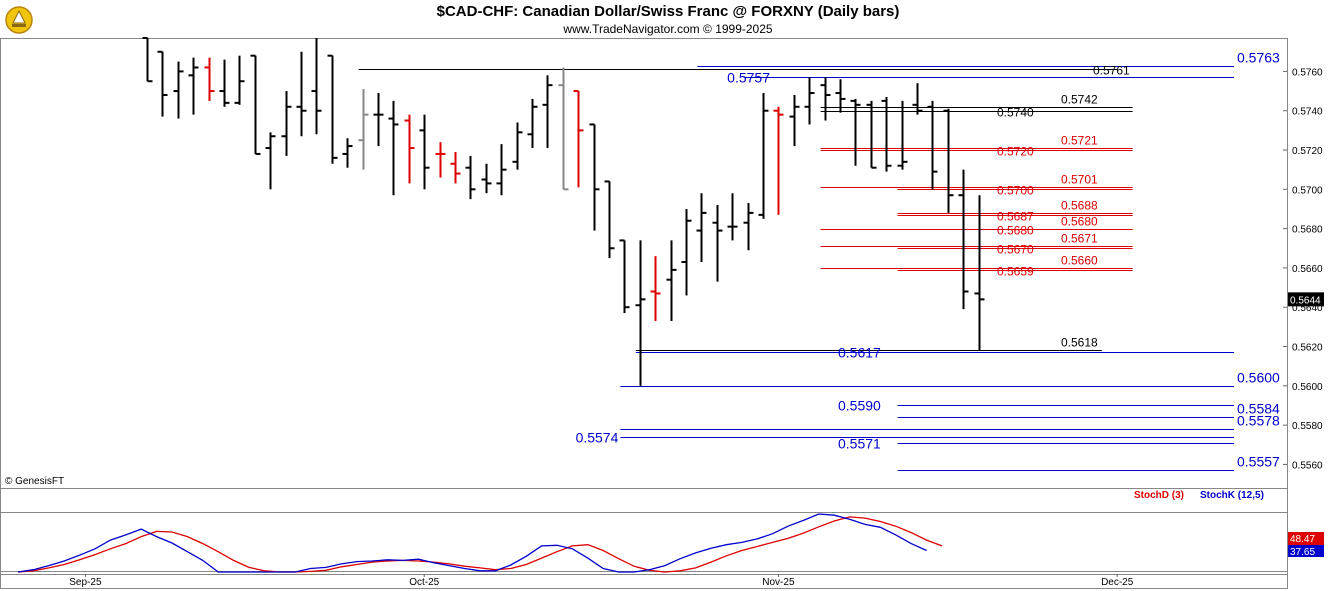 This screenshot has height=591, width=1336. I want to click on y-tick-label: 0.5700, so click(1307, 190).